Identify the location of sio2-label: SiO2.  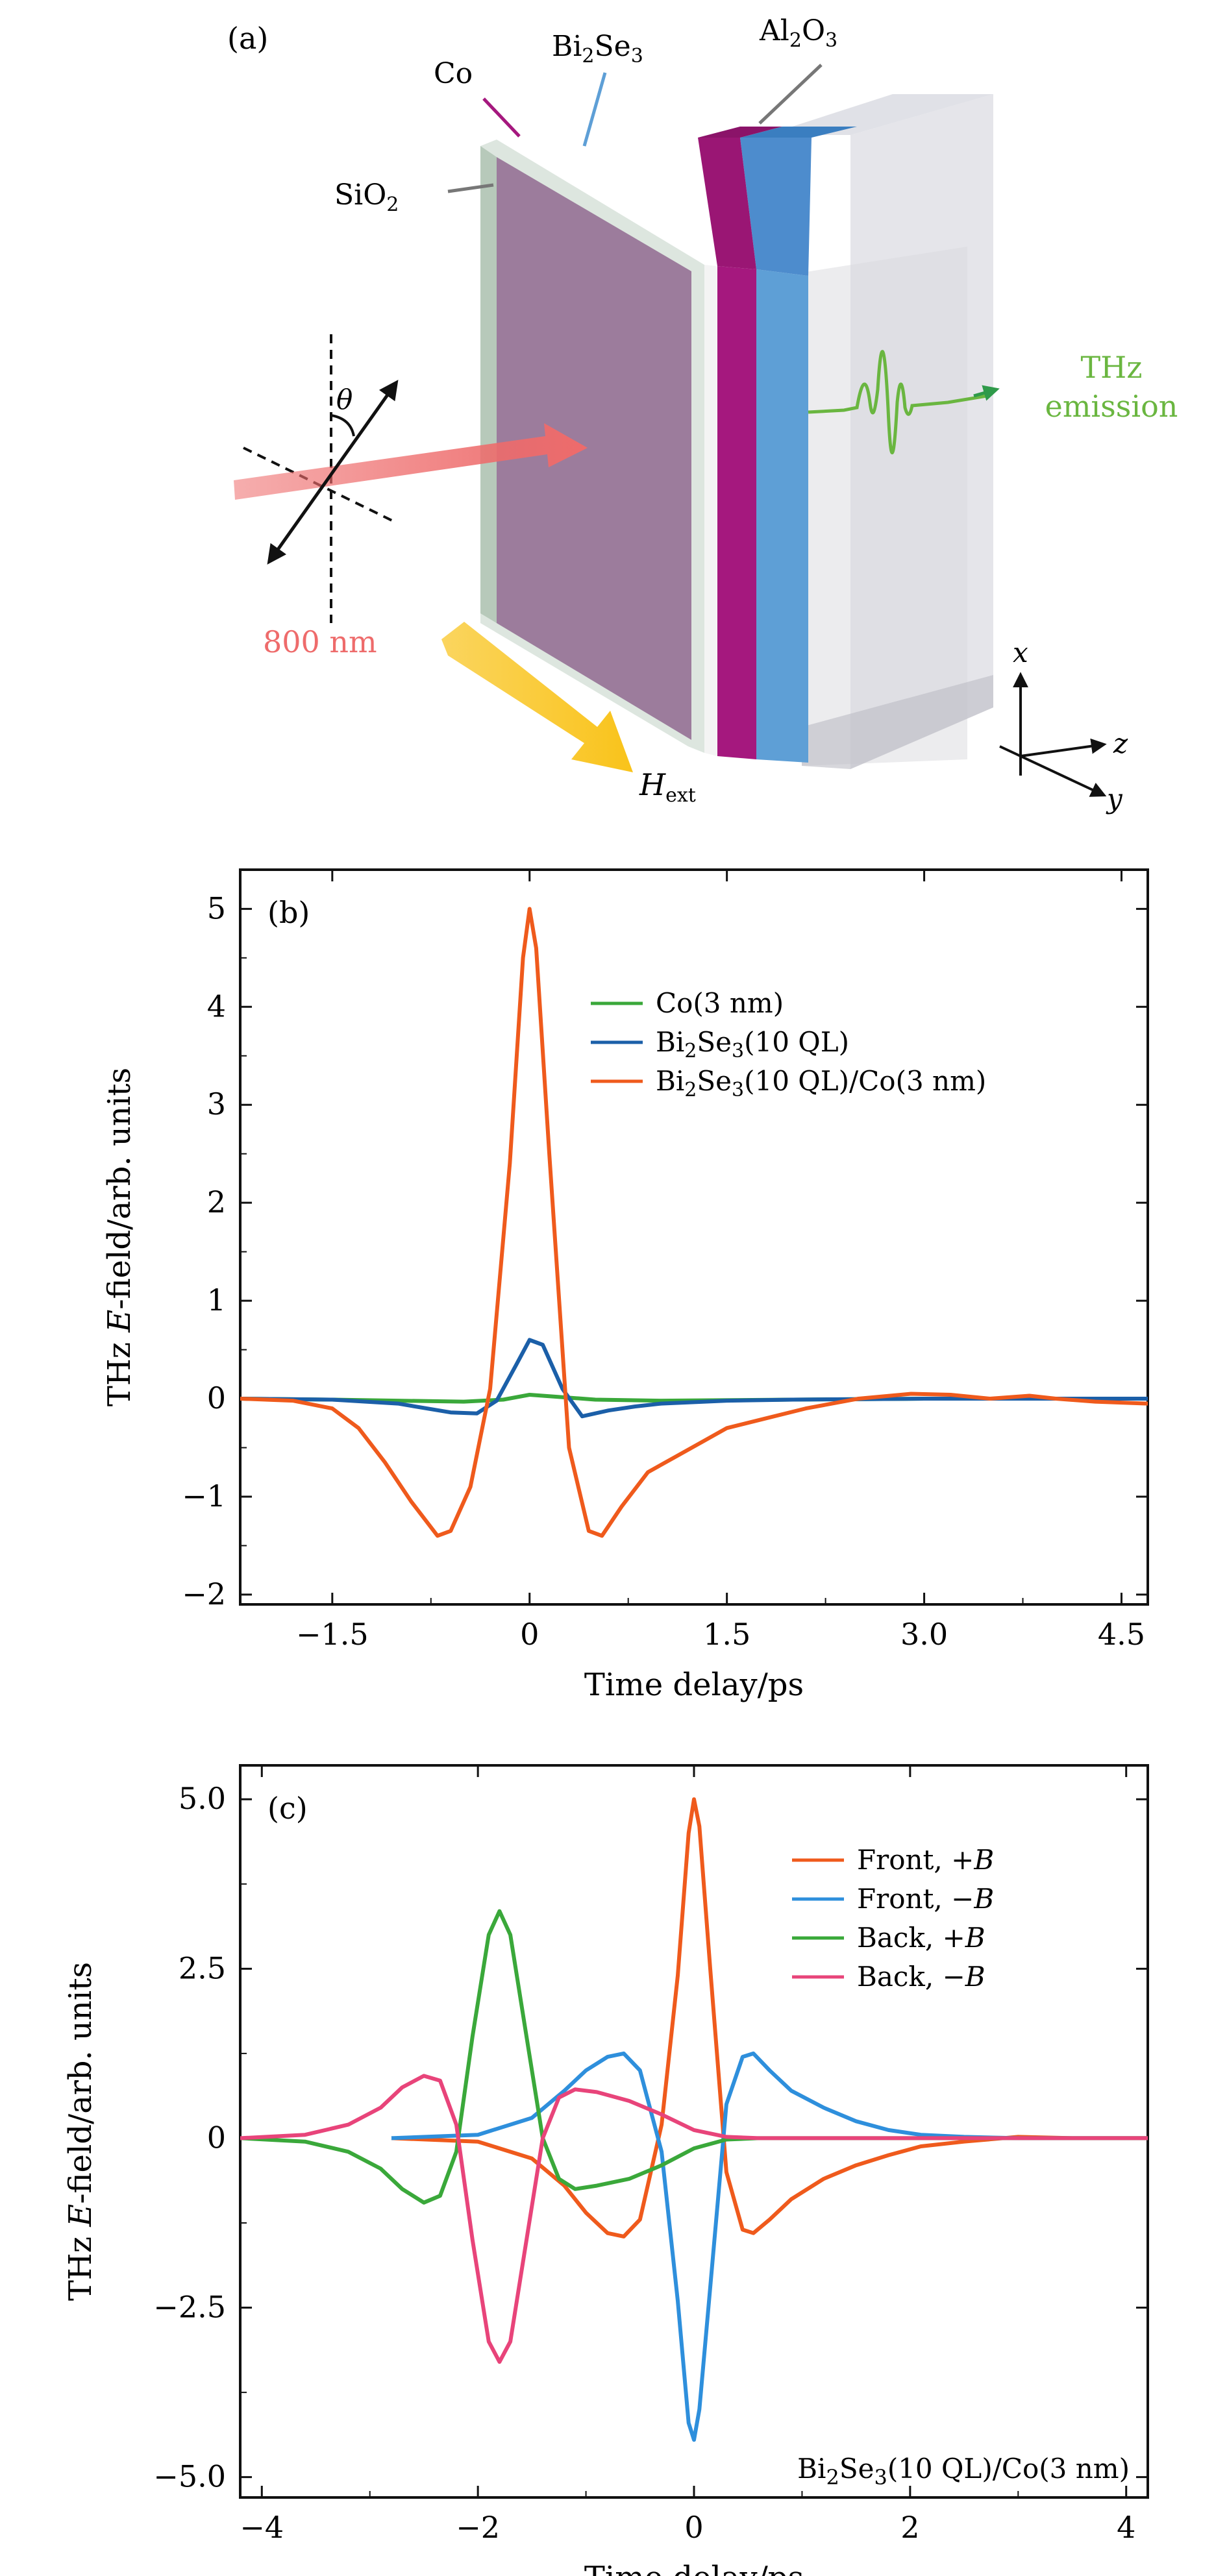
(367, 197).